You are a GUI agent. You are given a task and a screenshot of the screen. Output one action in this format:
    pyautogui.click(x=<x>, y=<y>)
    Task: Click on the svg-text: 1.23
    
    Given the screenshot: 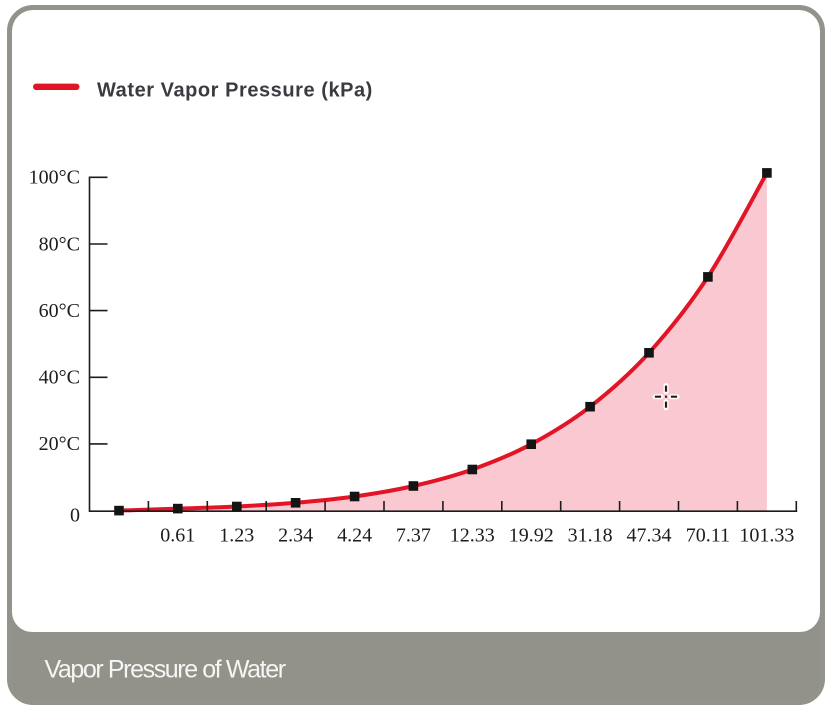 What is the action you would take?
    pyautogui.click(x=236, y=536)
    